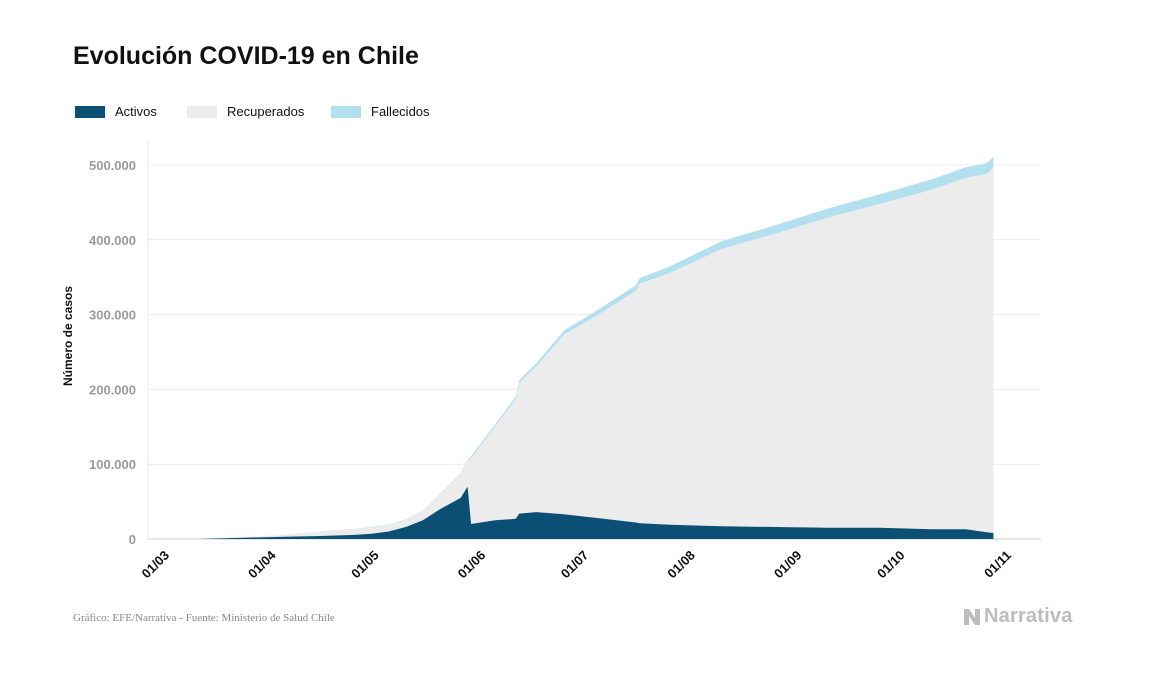 The height and width of the screenshot is (674, 1157). What do you see at coordinates (891, 565) in the screenshot?
I see `x-tick-label: 01/10` at bounding box center [891, 565].